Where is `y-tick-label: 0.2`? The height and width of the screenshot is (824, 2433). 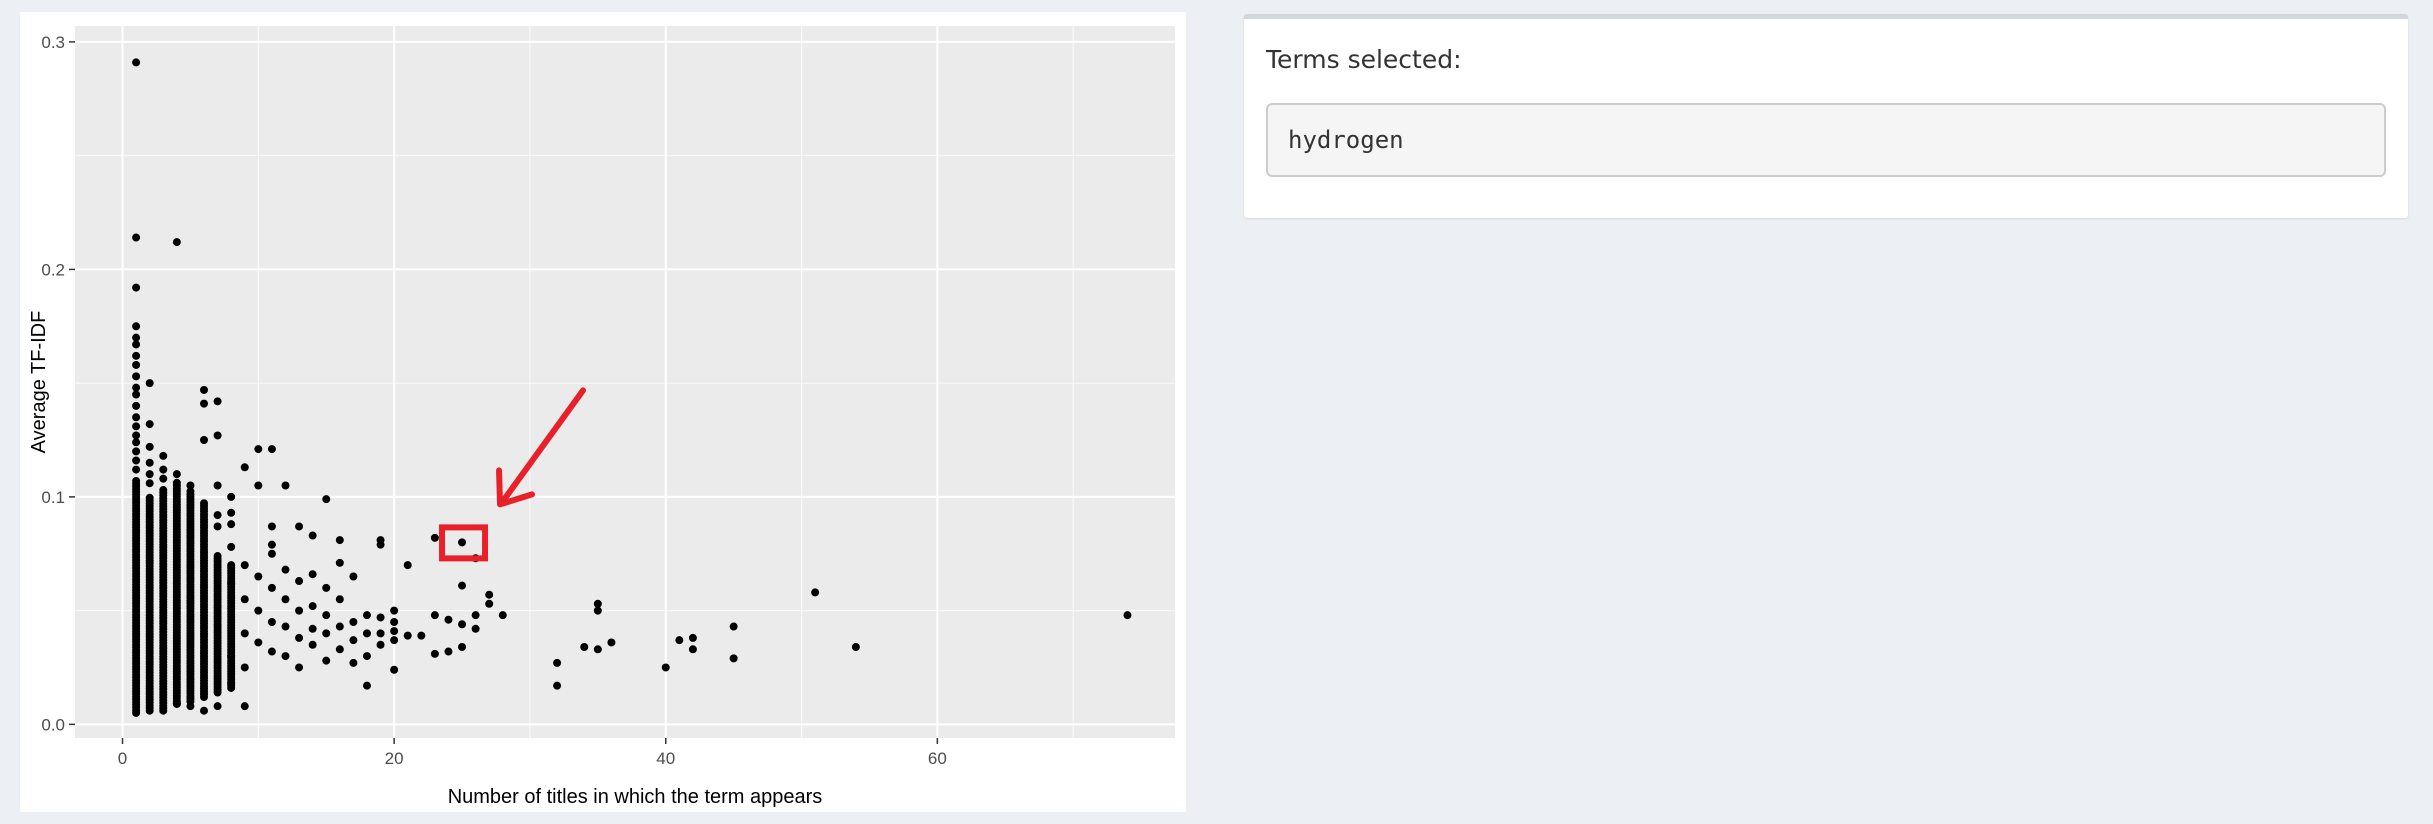
y-tick-label: 0.2 is located at coordinates (53, 269).